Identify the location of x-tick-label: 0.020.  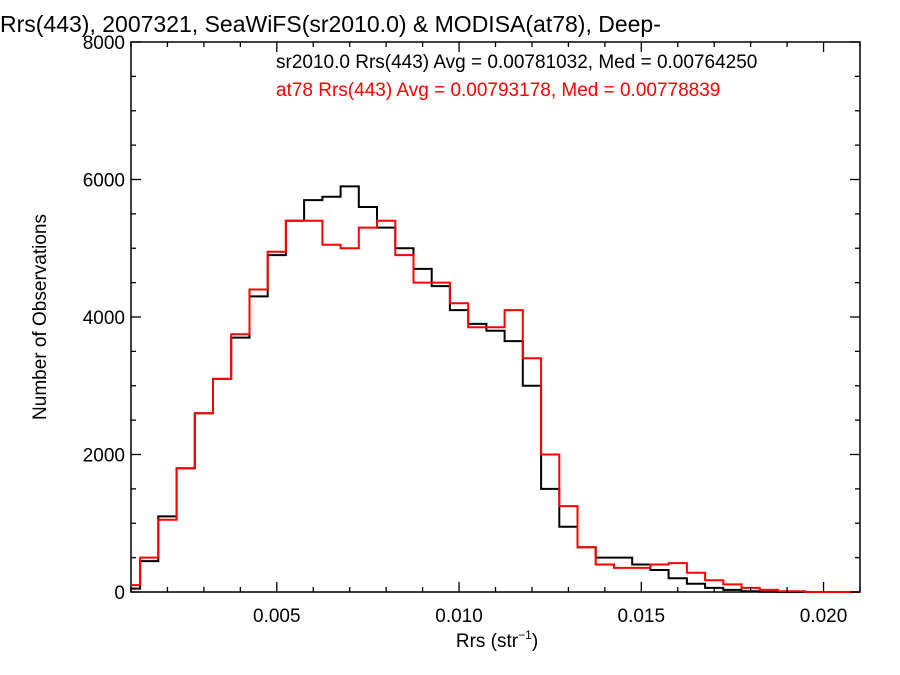
(824, 616).